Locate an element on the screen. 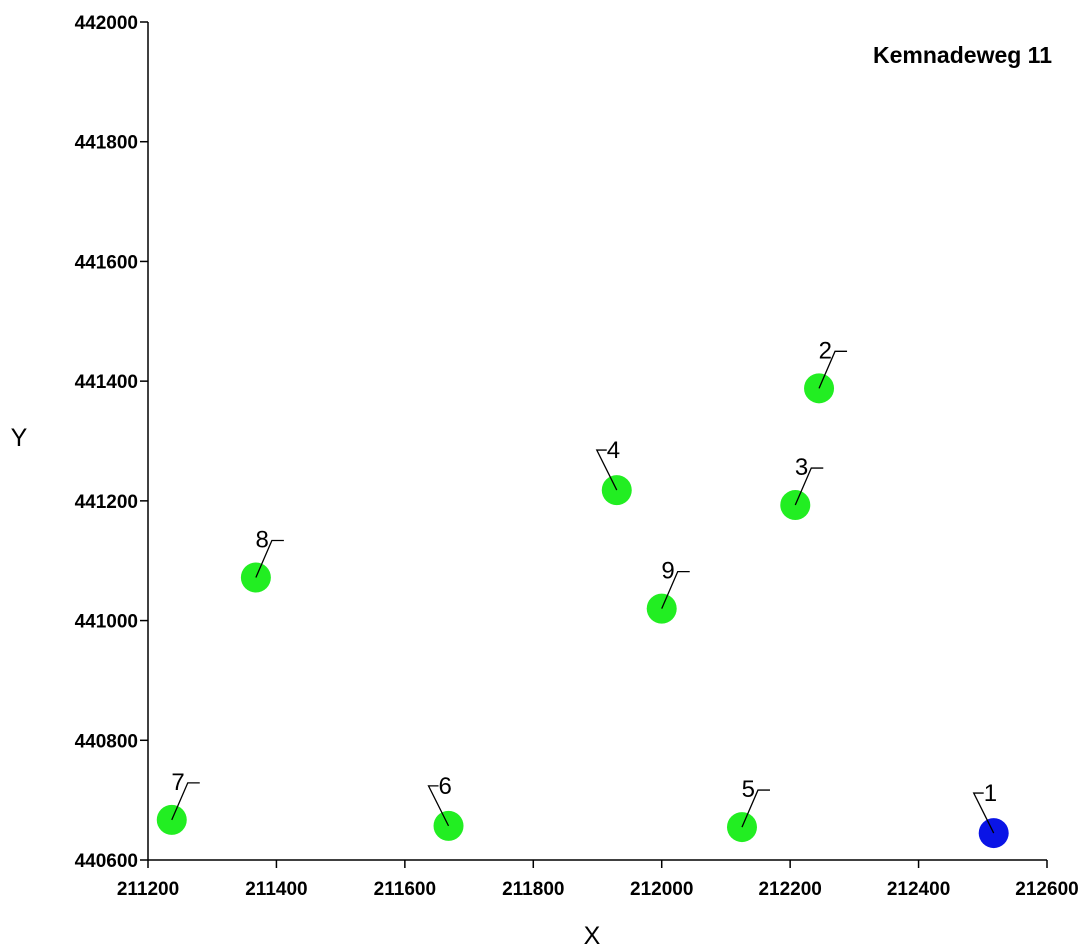 The width and height of the screenshot is (1086, 949). x-tick-label: 211600 is located at coordinates (405, 889).